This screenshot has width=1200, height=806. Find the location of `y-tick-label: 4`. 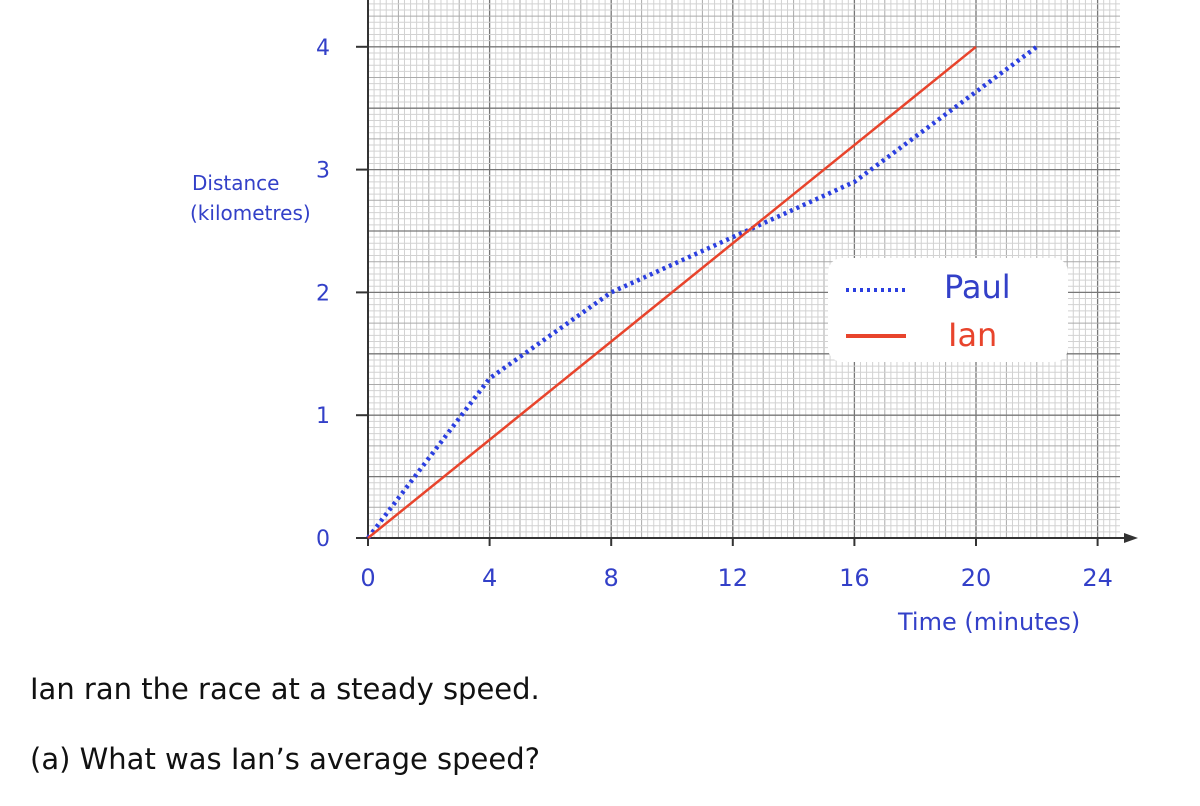

y-tick-label: 4 is located at coordinates (323, 48).